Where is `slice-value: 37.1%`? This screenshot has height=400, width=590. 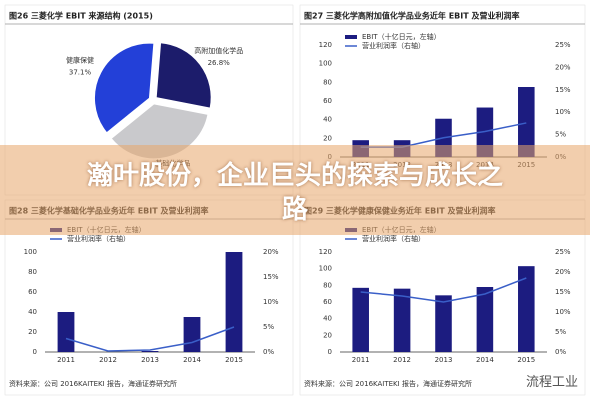 slice-value: 37.1% is located at coordinates (80, 73).